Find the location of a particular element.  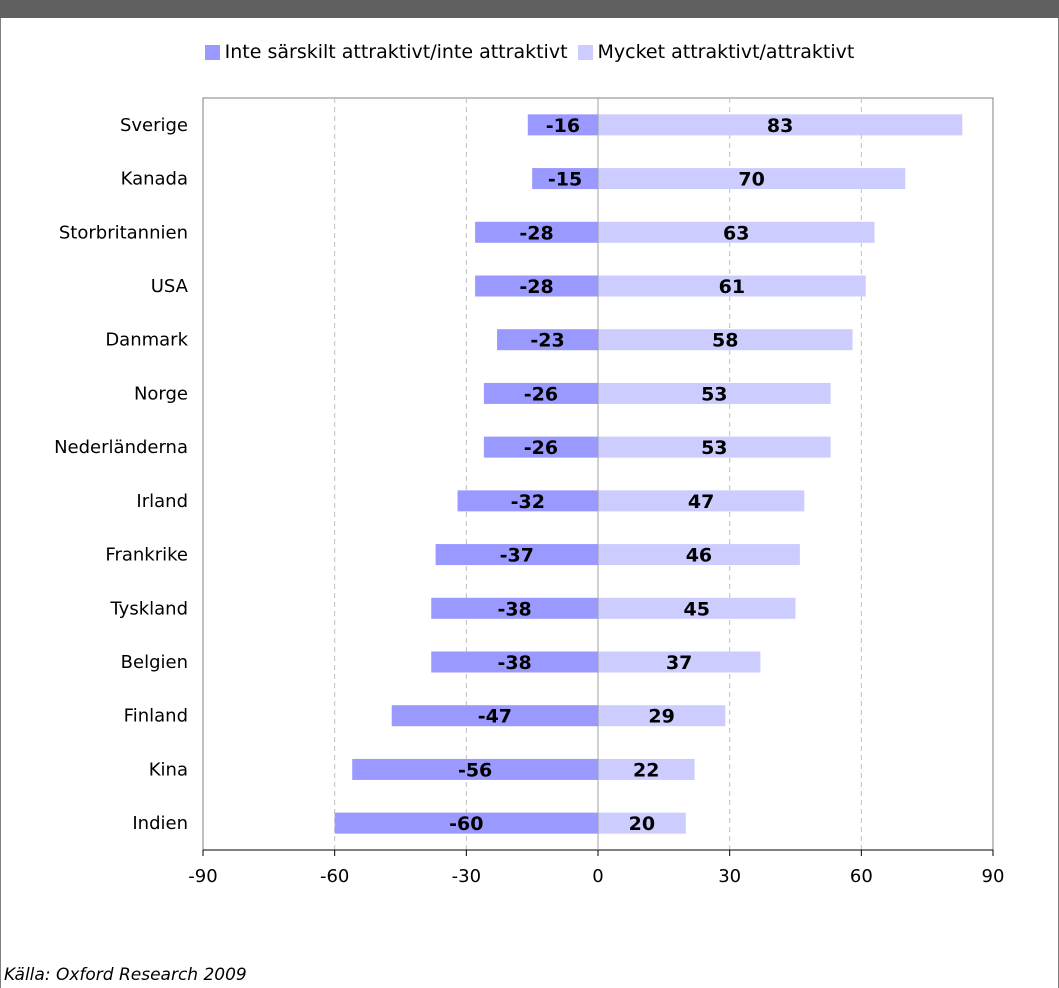

data-label-negative: -16 is located at coordinates (563, 126).